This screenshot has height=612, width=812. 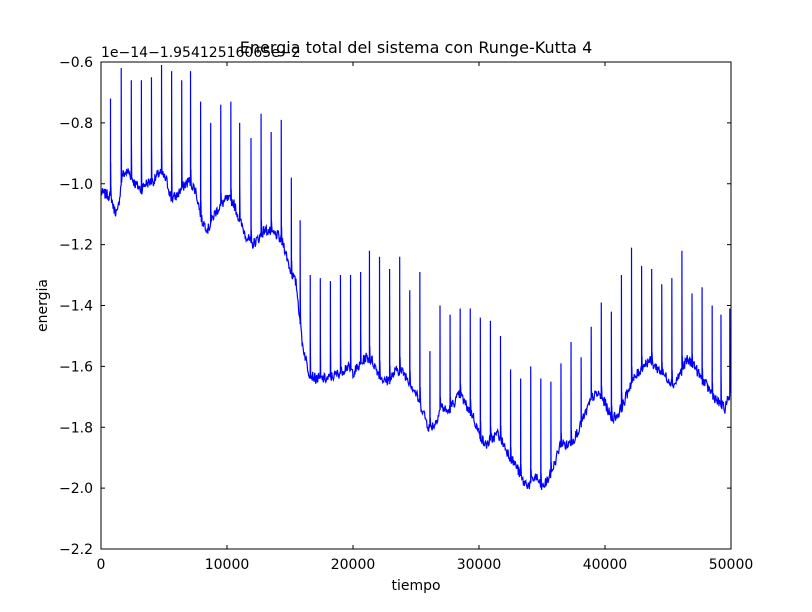 What do you see at coordinates (76, 489) in the screenshot?
I see `y-tick-label: −2.0` at bounding box center [76, 489].